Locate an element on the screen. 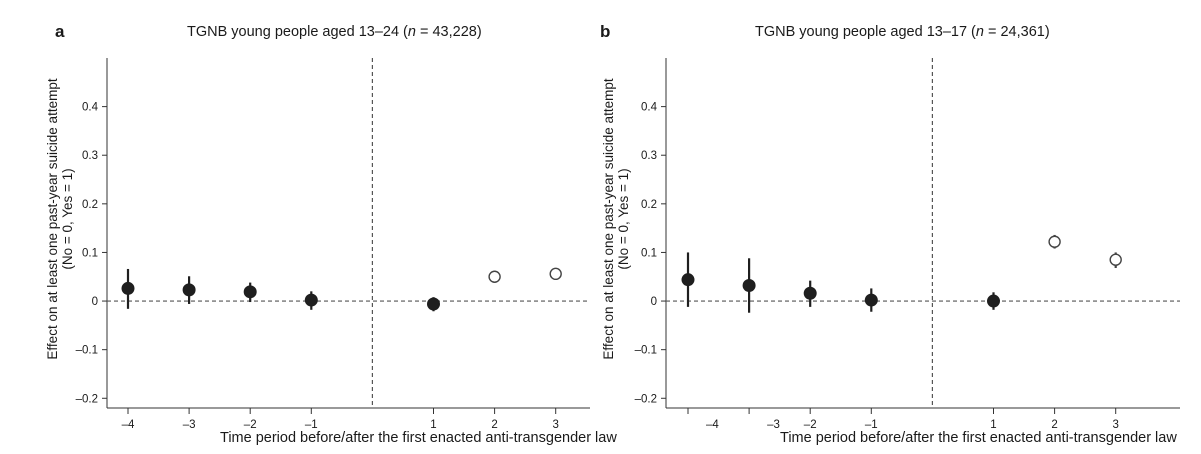  panel-a-title-suffix: = 43,228) is located at coordinates (448, 32).